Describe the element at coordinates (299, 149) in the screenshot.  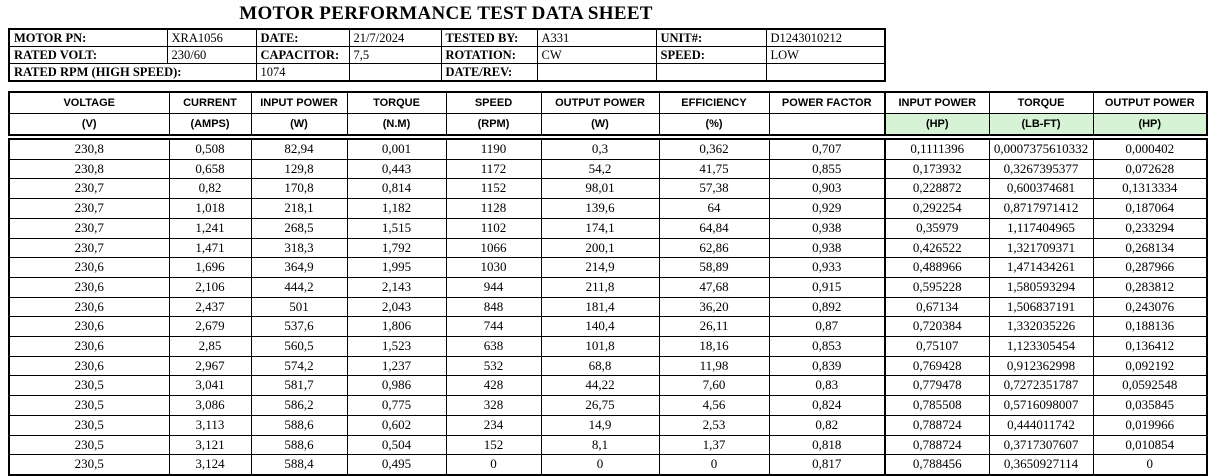
I see `cell-input-power-w: 82,94` at that location.